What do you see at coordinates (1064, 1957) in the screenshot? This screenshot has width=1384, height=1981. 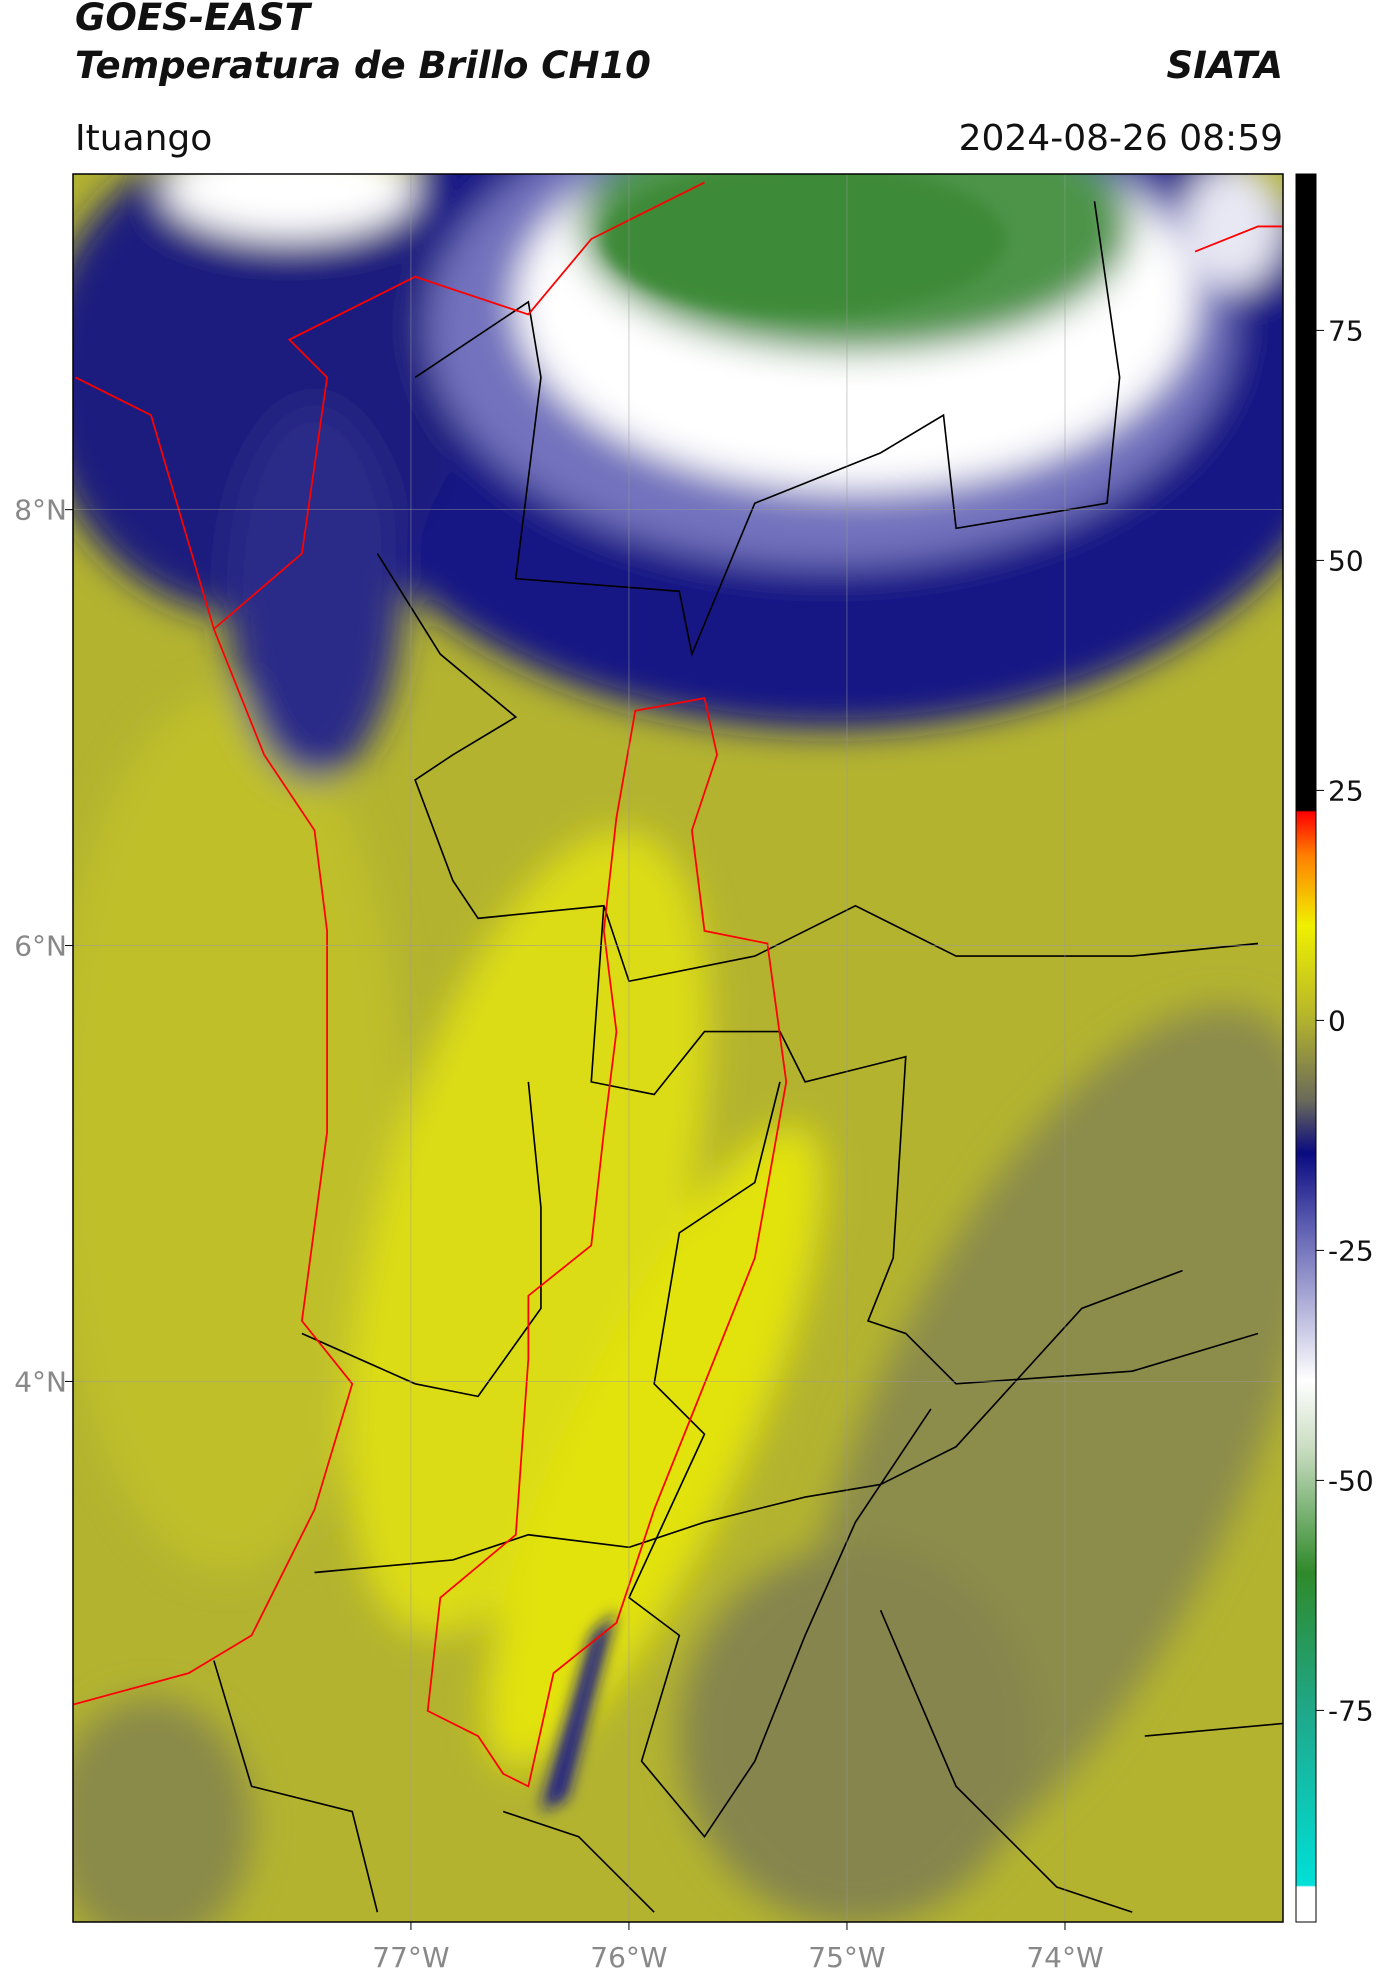 I see `x-tick-label: 74°W` at bounding box center [1064, 1957].